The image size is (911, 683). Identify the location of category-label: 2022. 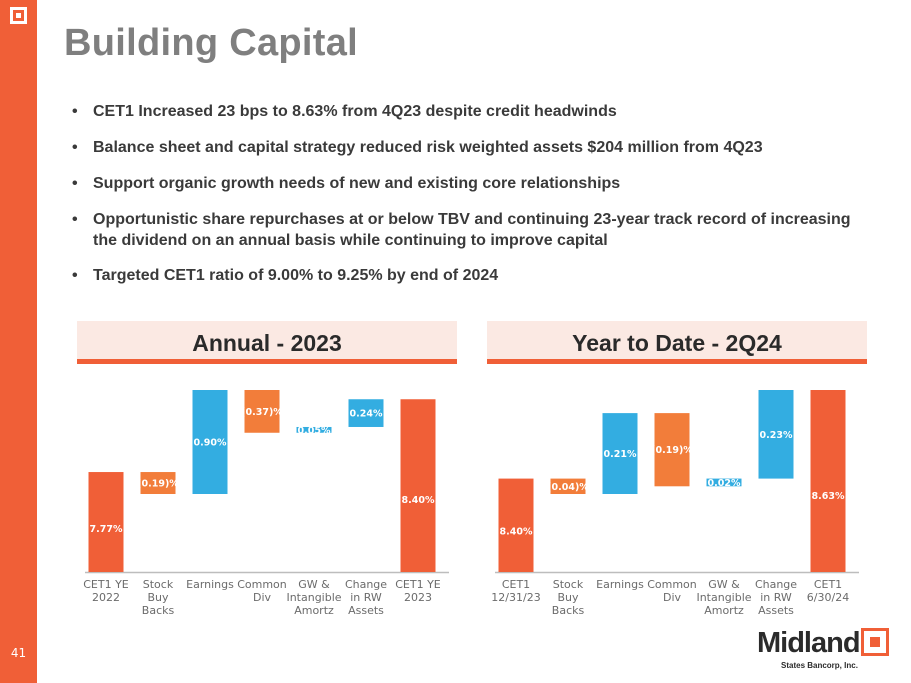
(106, 597).